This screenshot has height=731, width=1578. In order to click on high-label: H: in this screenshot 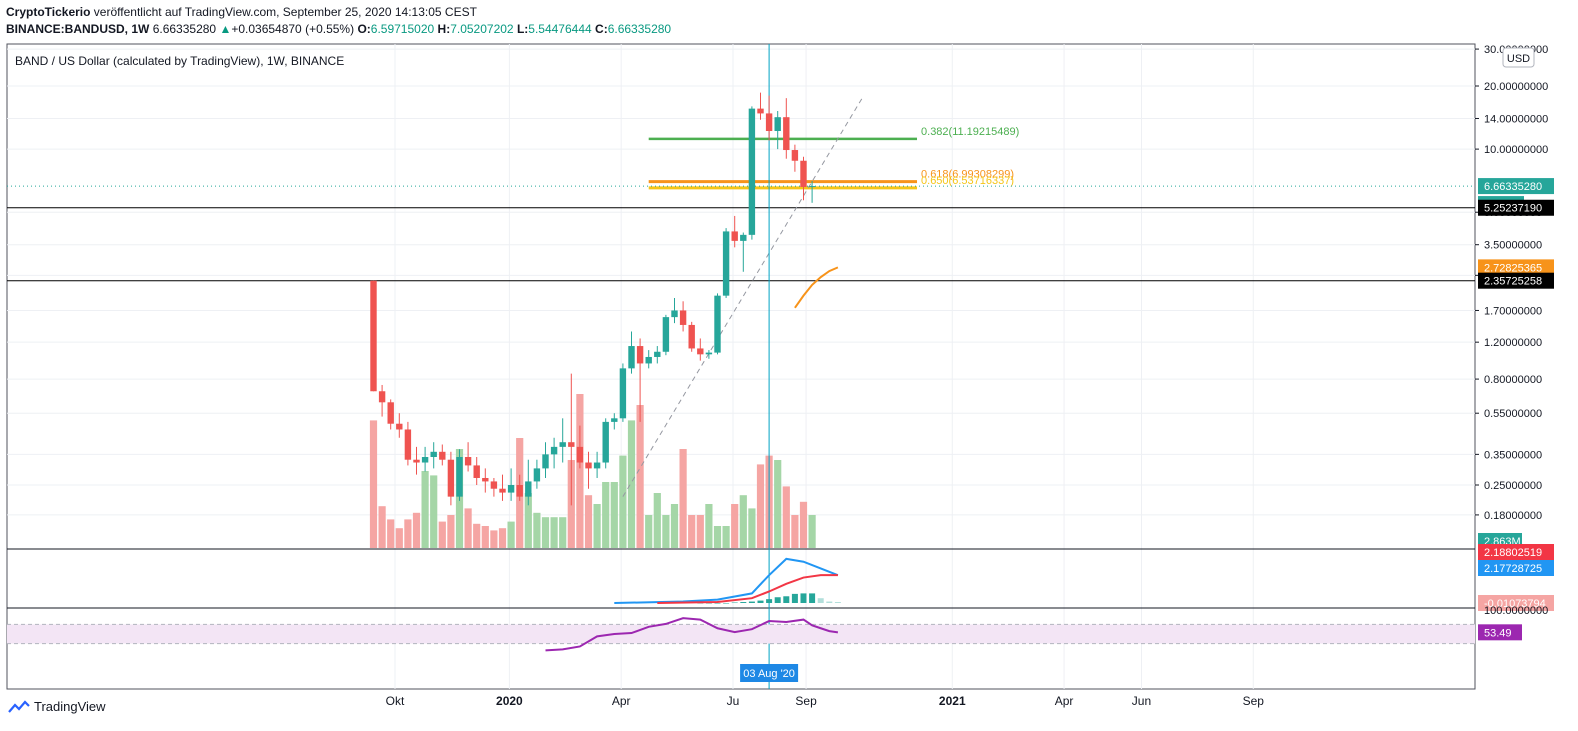, I will do `click(444, 29)`.